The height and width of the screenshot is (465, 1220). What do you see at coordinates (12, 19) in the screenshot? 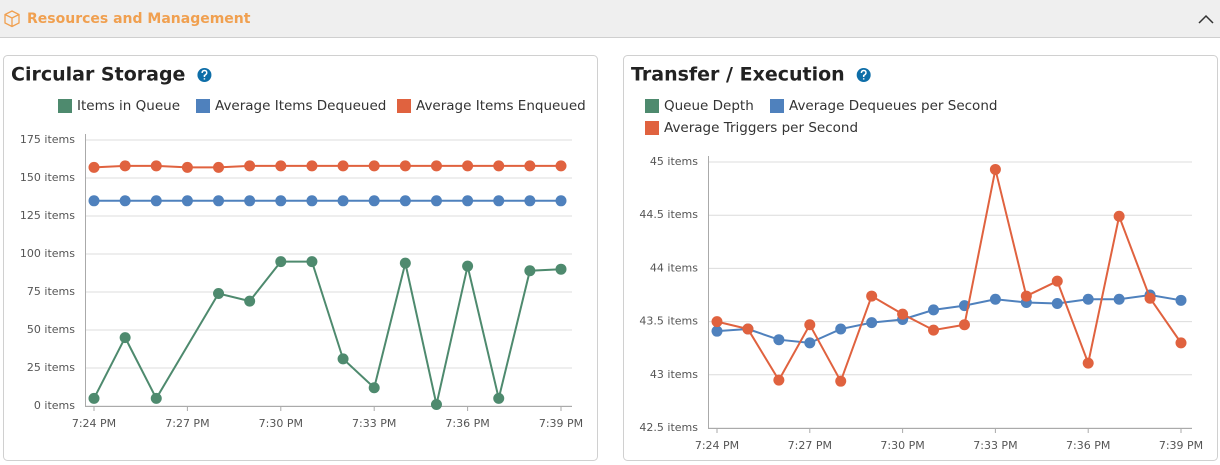
I see `cube-icon` at bounding box center [12, 19].